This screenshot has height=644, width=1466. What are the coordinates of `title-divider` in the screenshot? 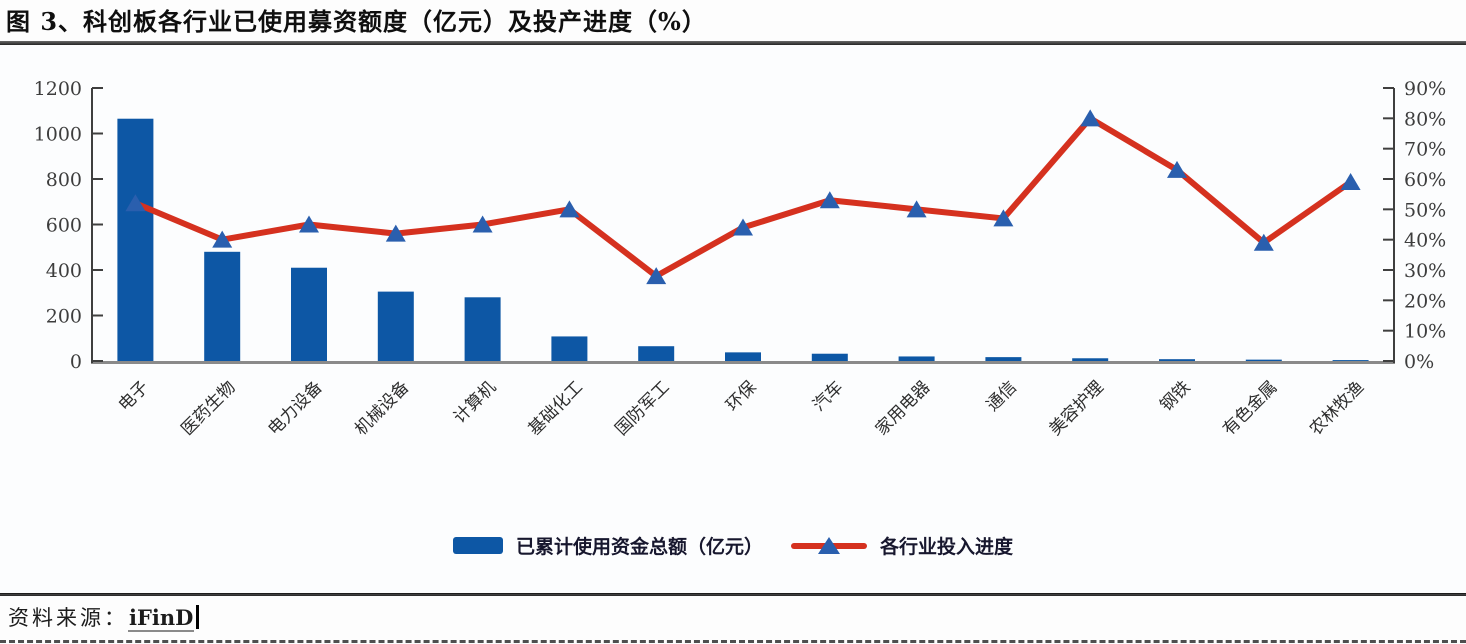 It's located at (733, 43).